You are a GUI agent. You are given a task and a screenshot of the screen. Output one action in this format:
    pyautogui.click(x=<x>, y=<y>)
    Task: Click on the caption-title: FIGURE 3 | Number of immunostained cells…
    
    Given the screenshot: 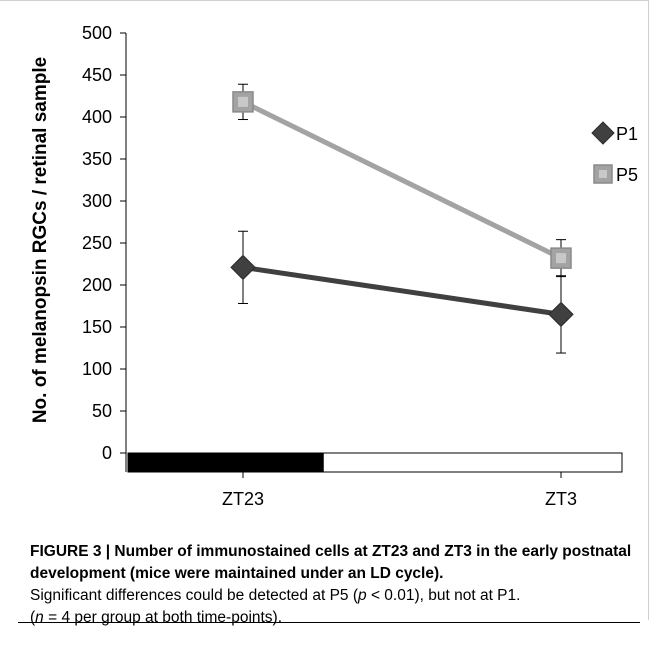 What is the action you would take?
    pyautogui.click(x=331, y=562)
    